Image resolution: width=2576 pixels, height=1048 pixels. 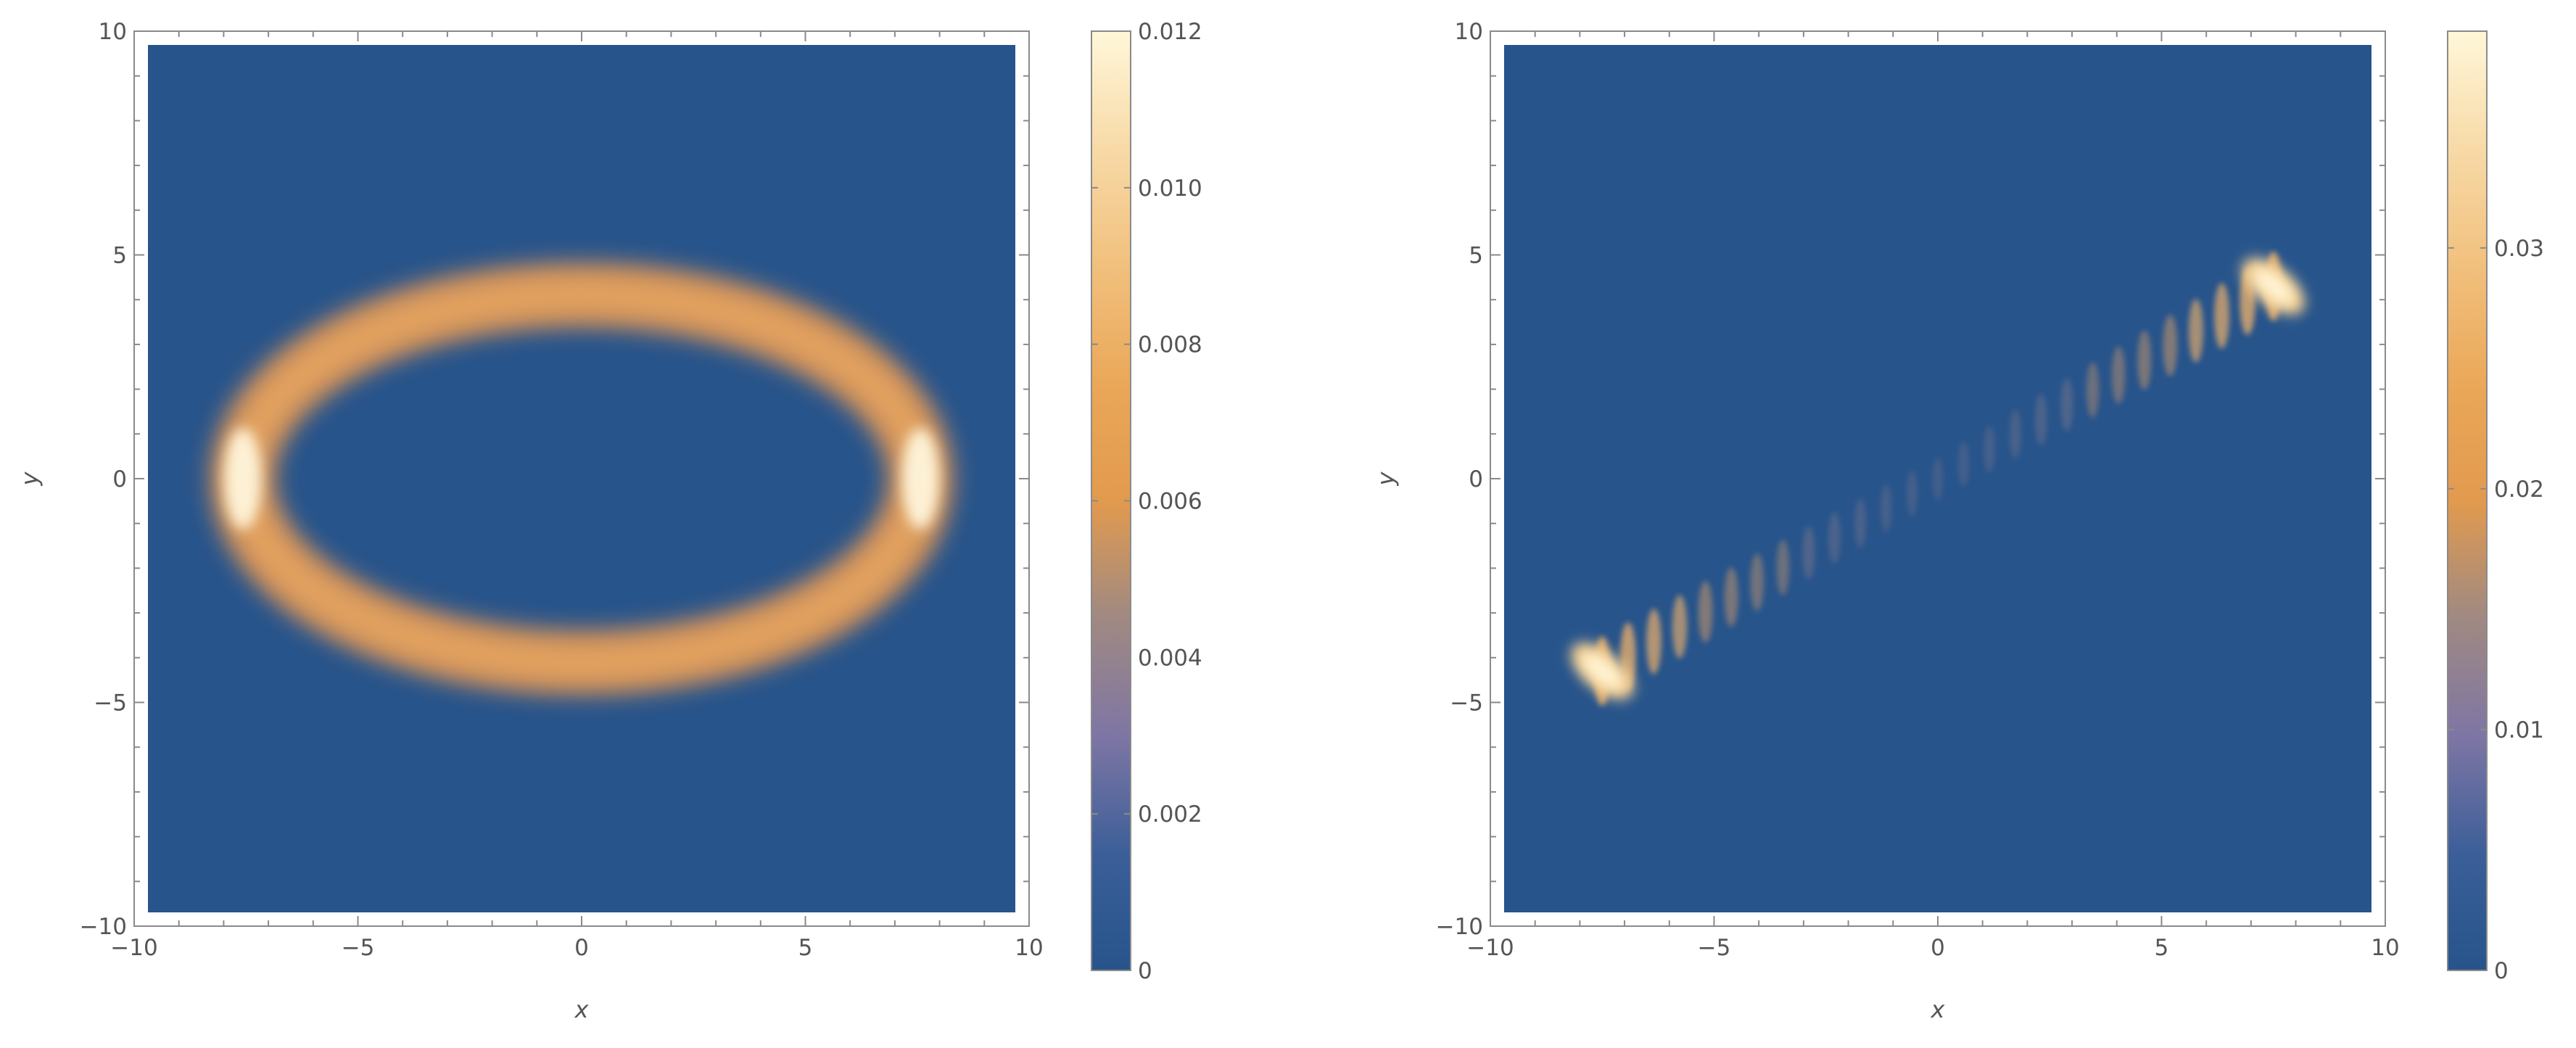 I want to click on colorbar-tick-label: 0.006, so click(x=1170, y=502).